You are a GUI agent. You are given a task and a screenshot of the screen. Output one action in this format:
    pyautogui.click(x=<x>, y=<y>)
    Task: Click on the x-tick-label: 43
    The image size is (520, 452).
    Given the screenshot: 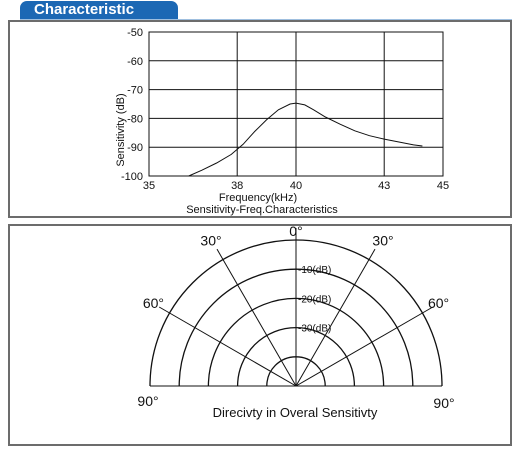 What is the action you would take?
    pyautogui.click(x=384, y=186)
    